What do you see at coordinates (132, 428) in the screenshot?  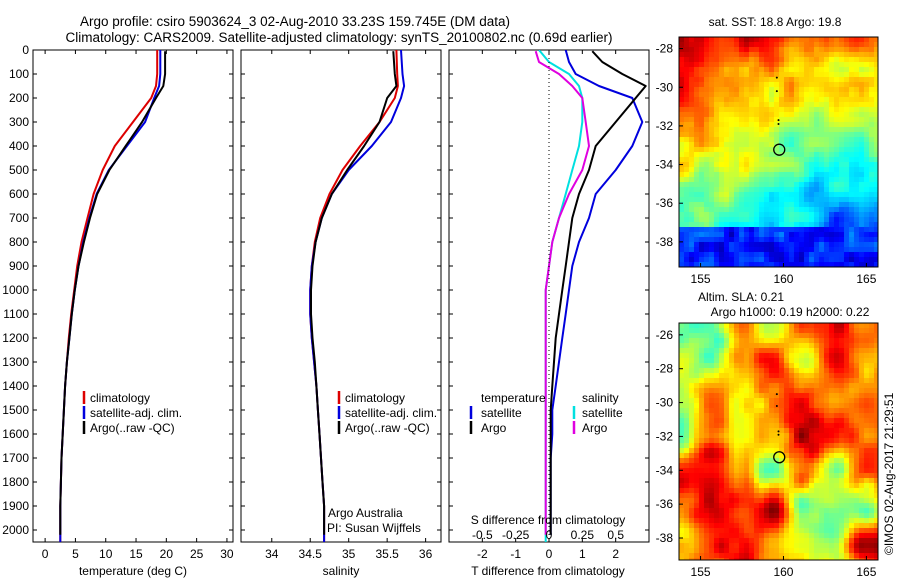 I see `temp-legend-argo: Argo(..raw -QC)` at bounding box center [132, 428].